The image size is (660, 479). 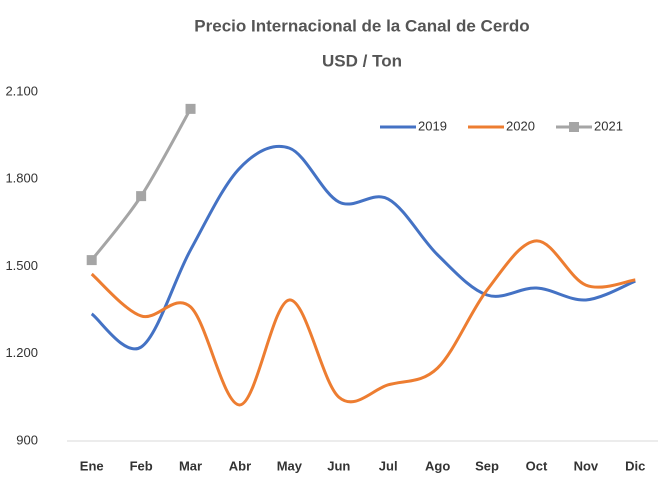 I want to click on x-tick-label: Nov, so click(x=586, y=465).